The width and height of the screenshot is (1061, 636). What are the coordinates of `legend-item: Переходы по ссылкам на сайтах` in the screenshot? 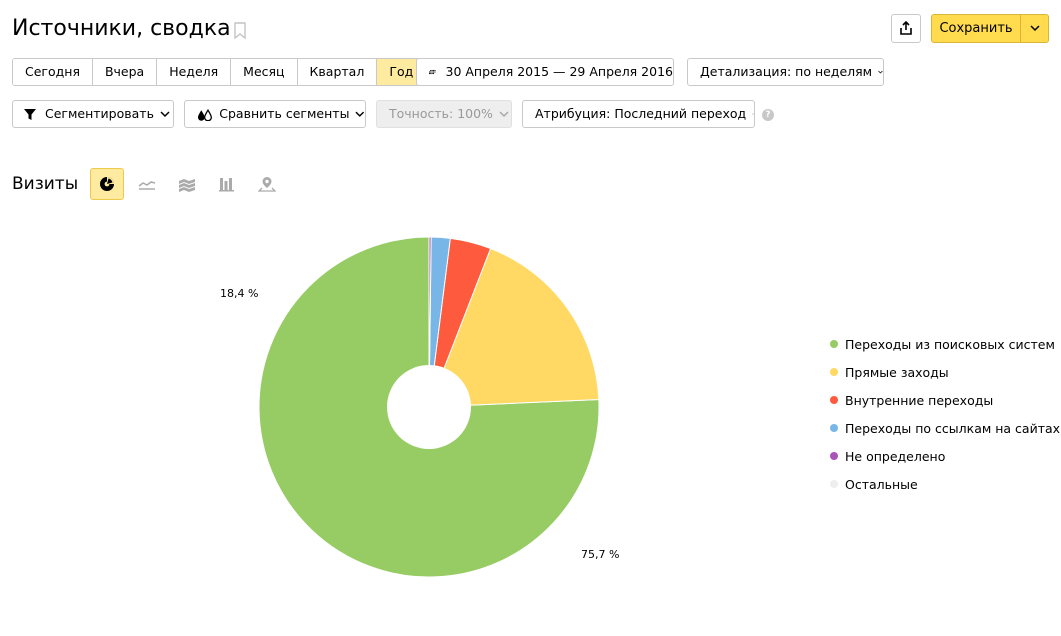 It's located at (945, 428).